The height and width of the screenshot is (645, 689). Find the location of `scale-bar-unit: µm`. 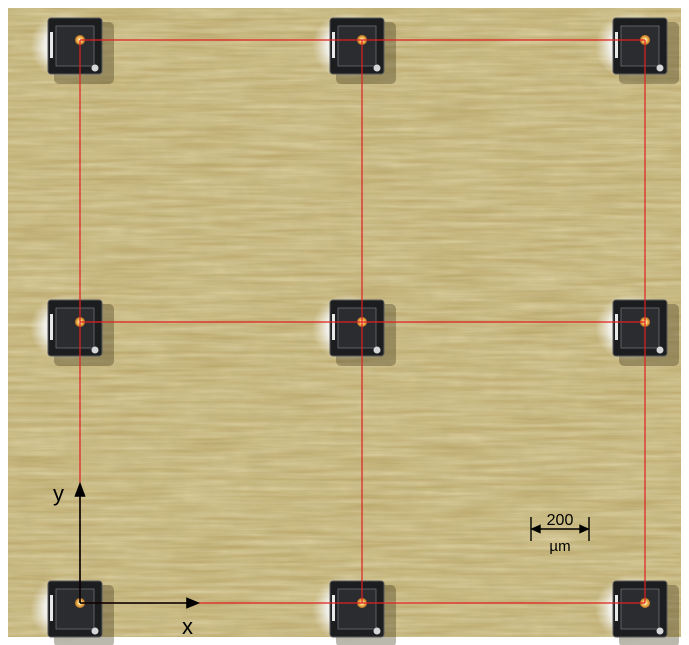

scale-bar-unit: µm is located at coordinates (559, 546).